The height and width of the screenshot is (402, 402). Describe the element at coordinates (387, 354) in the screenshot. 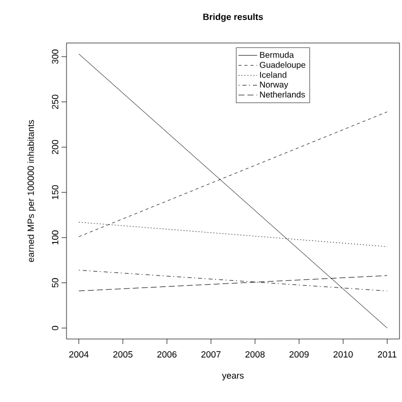

I see `x-tick-label: 2011` at that location.